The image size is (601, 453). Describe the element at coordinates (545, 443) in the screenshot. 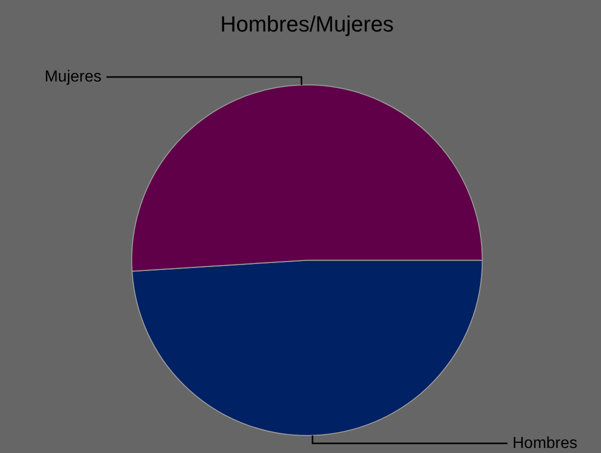

I see `slice-label: Hombres` at that location.